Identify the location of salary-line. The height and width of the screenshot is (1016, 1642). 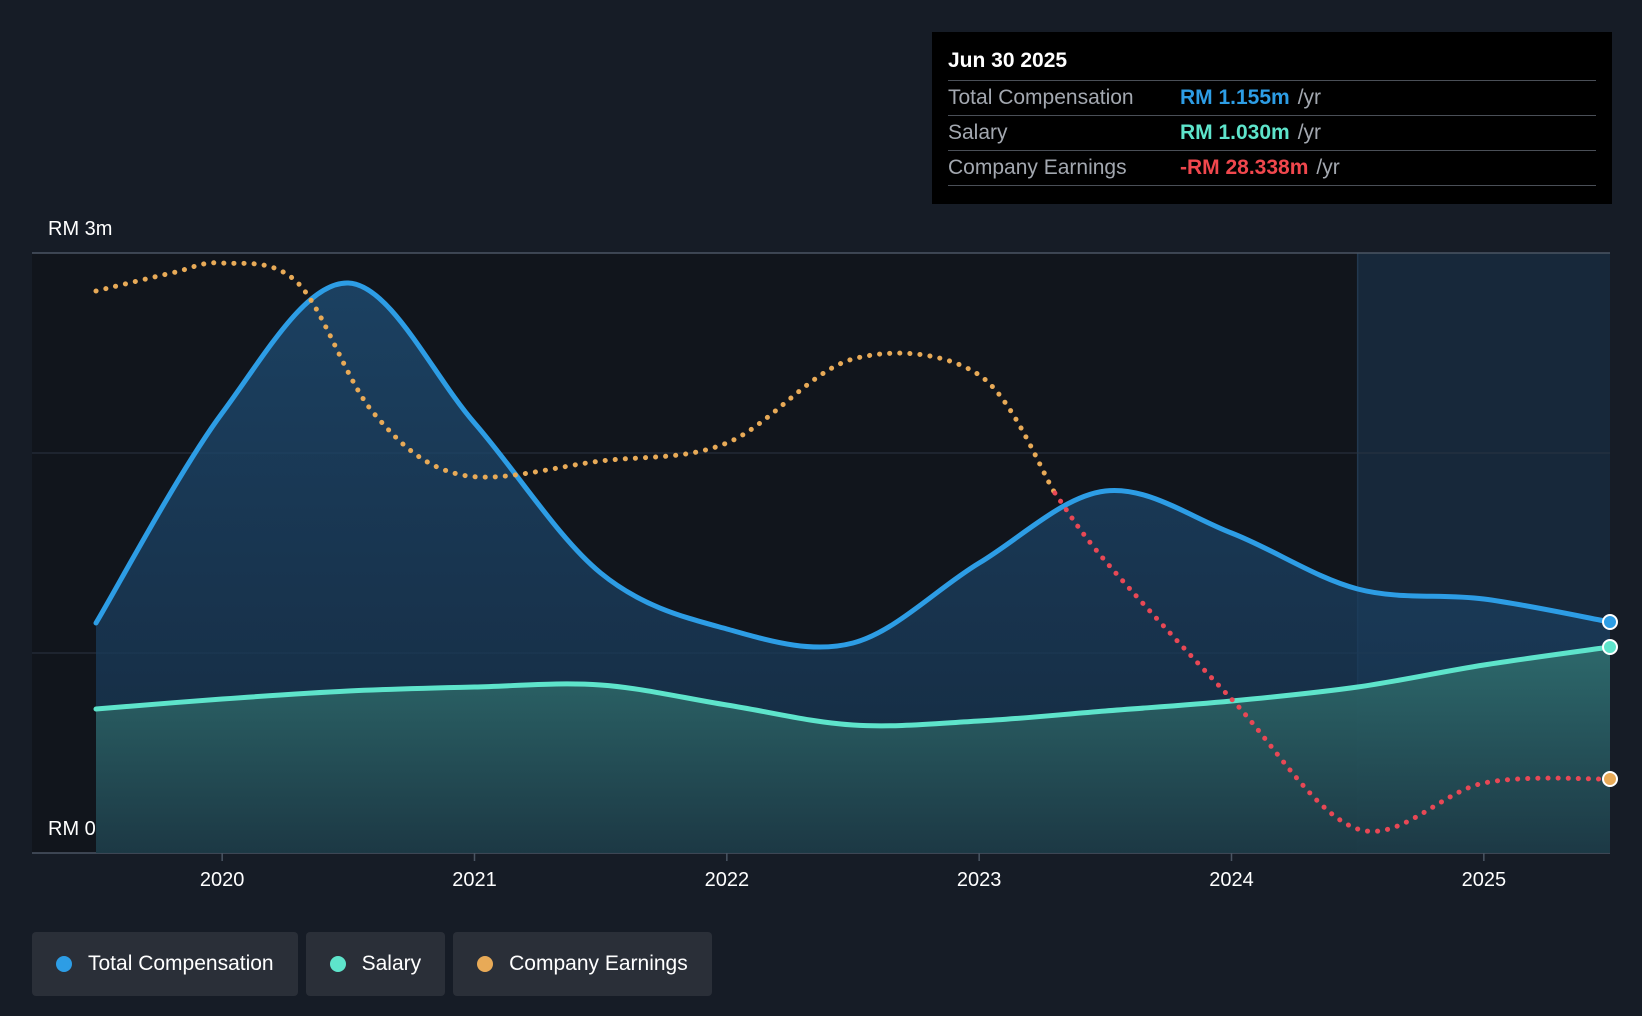
(853, 686).